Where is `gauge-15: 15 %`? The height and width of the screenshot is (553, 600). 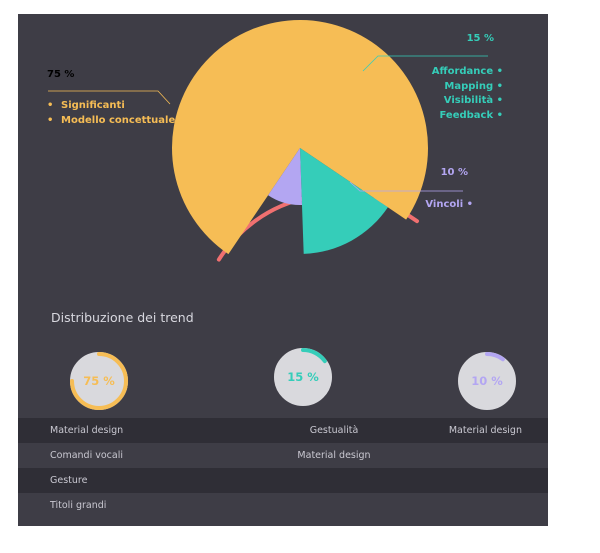
gauge-15: 15 % is located at coordinates (303, 377).